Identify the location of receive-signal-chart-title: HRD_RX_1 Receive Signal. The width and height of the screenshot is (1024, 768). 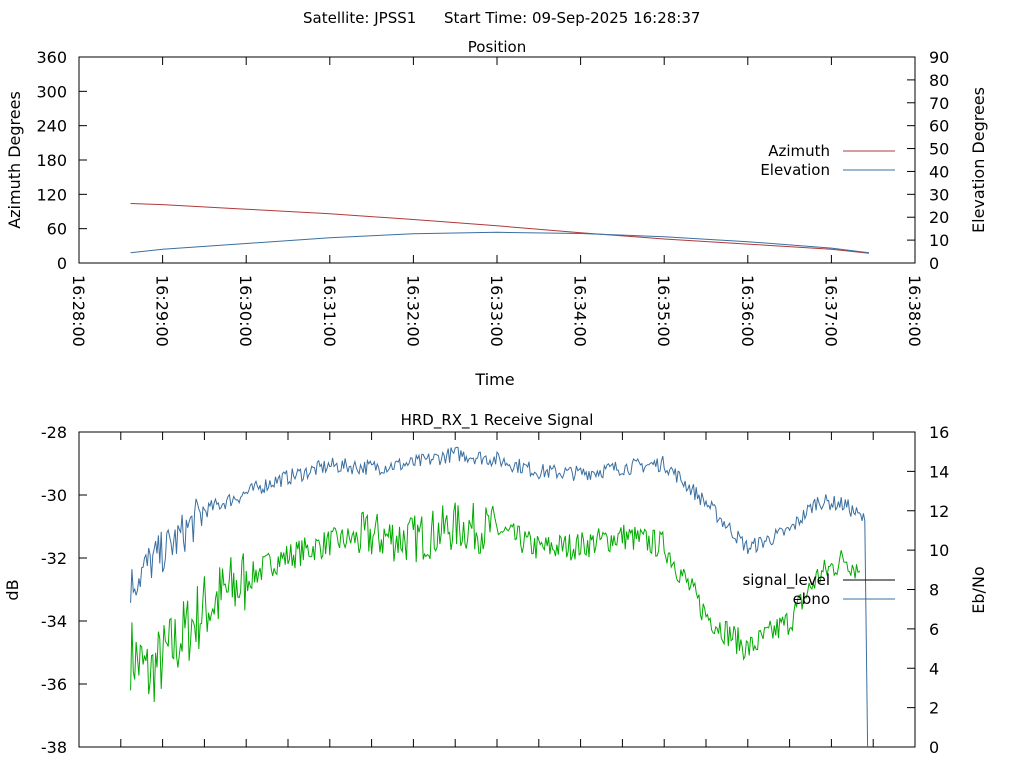
(497, 420).